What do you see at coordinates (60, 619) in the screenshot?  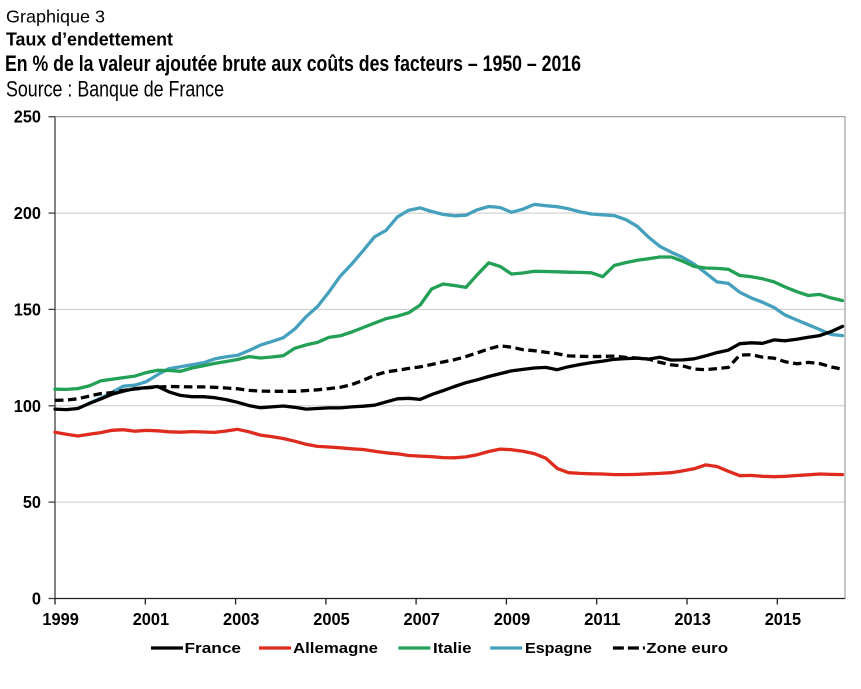 I see `svg-text: 1999` at bounding box center [60, 619].